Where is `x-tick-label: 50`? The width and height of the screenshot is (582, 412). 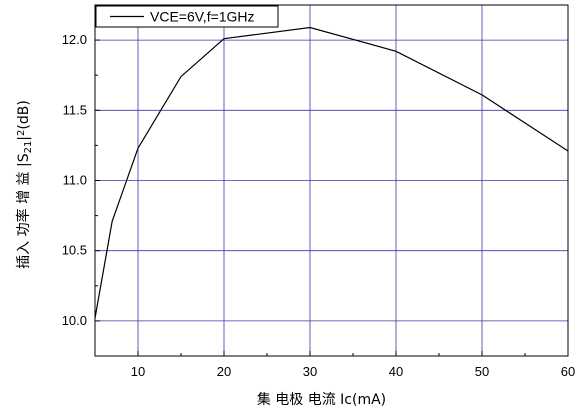 x-tick-label: 50 is located at coordinates (482, 371).